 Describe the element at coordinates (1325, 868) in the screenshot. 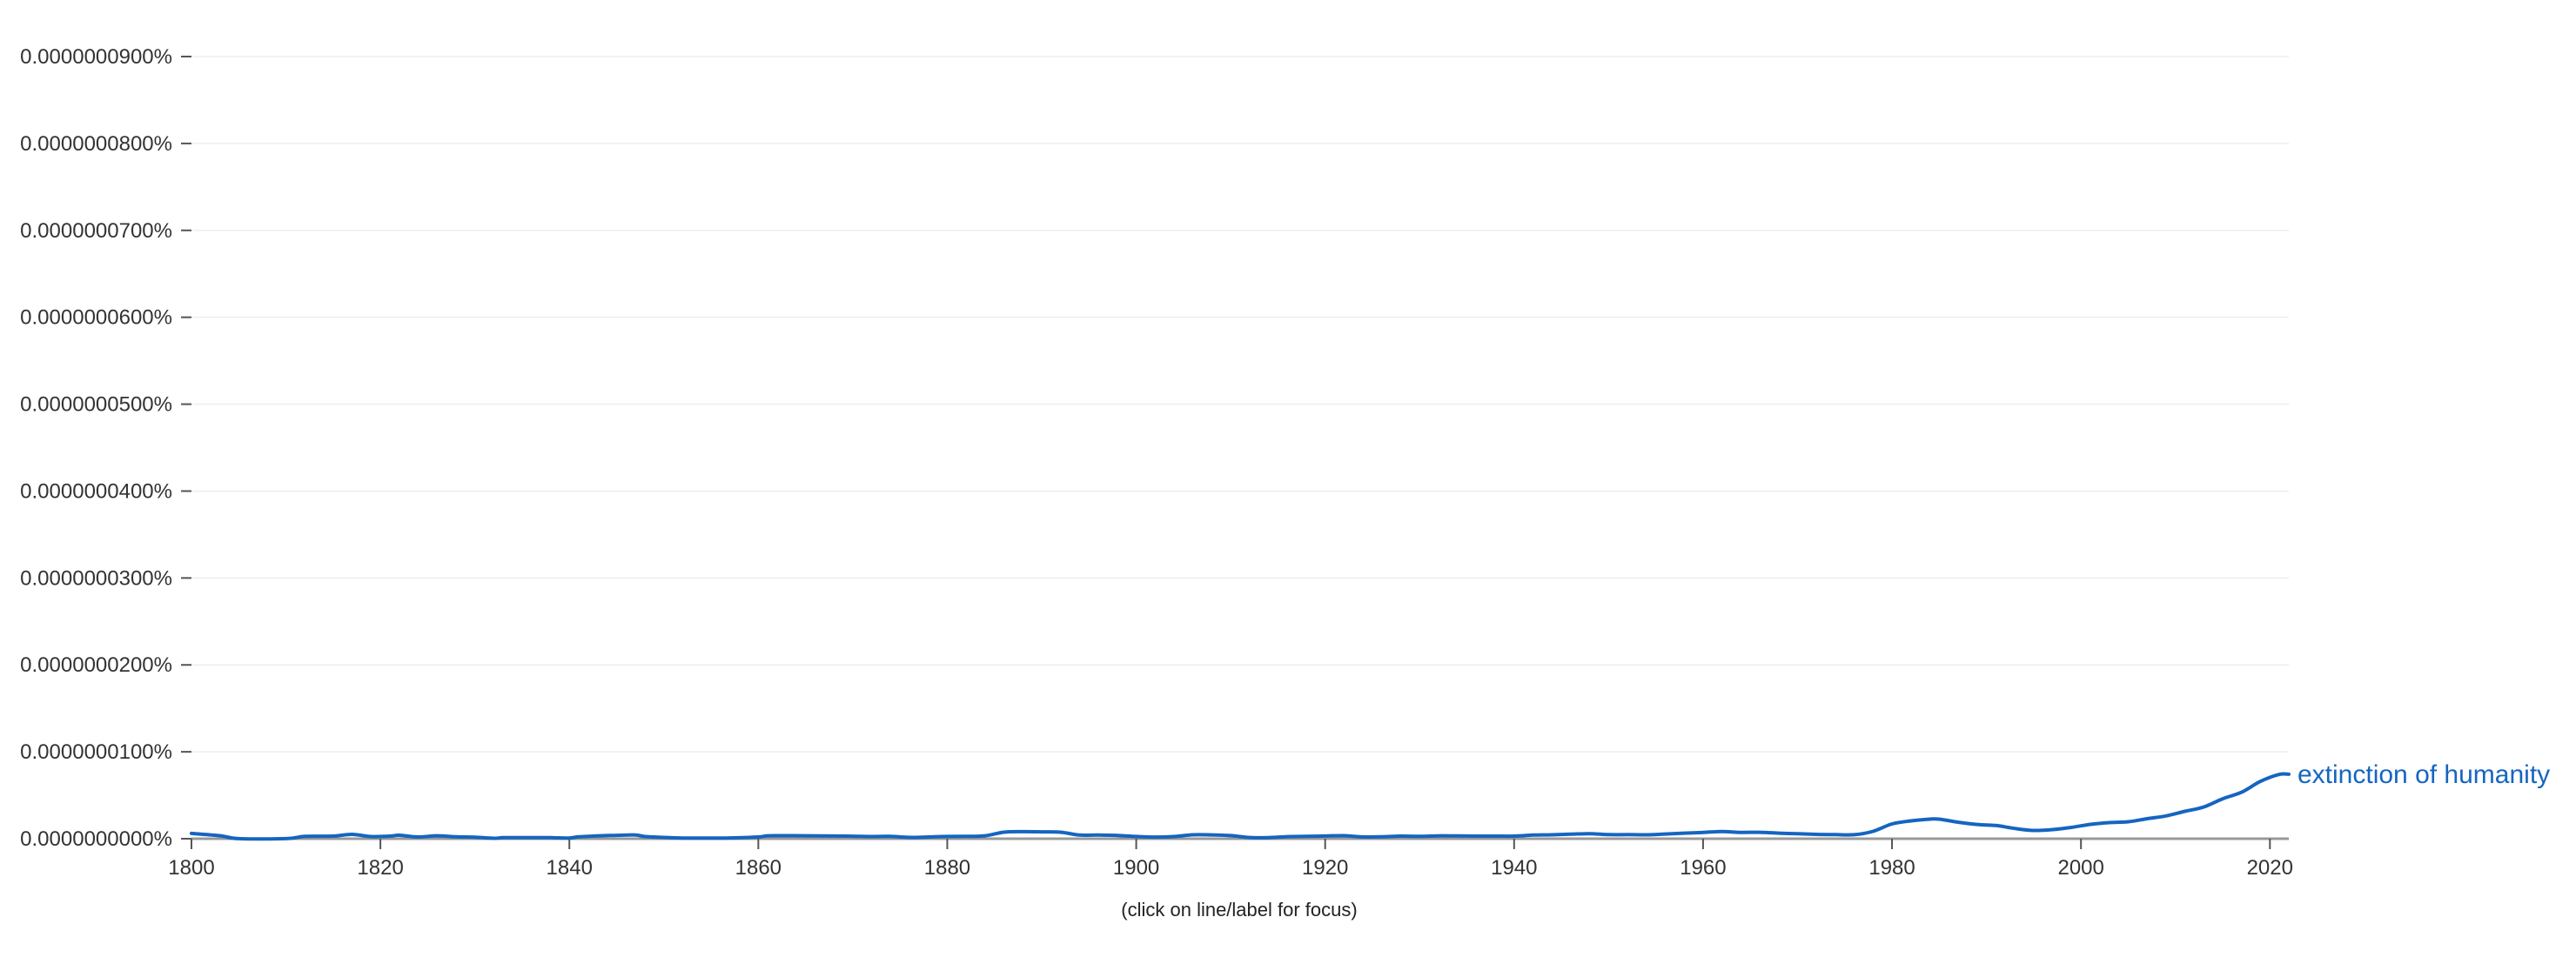

I see `x-tick-label: 1920` at that location.